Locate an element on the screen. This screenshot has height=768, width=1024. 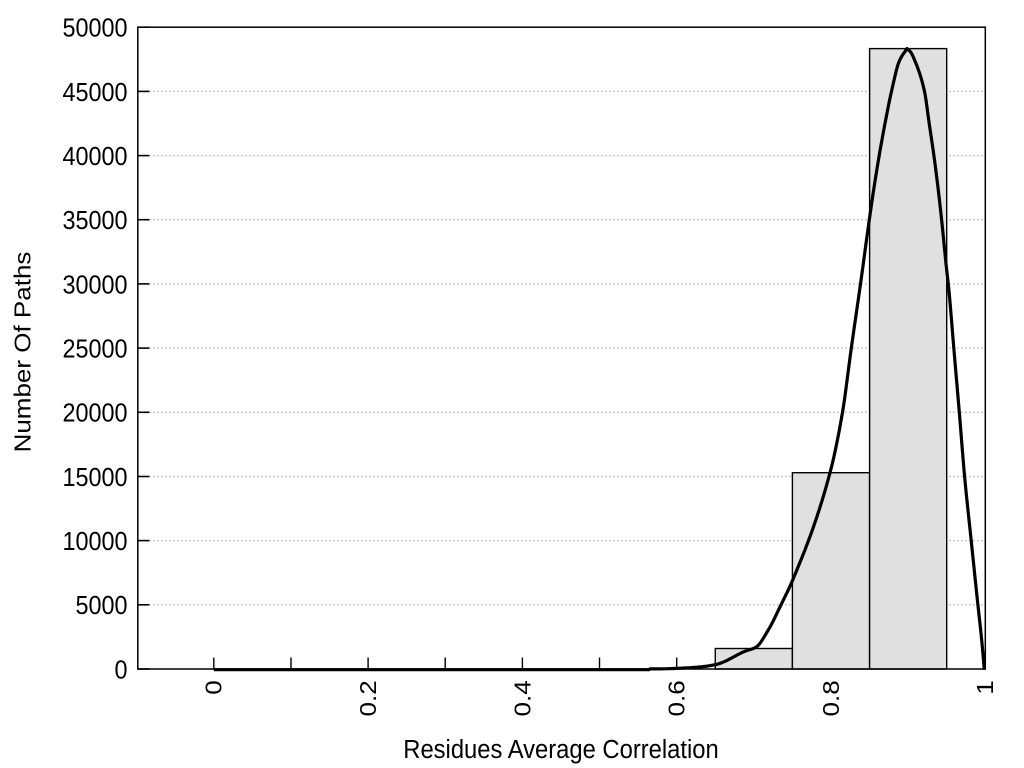
svg-text: 0.6 is located at coordinates (677, 698).